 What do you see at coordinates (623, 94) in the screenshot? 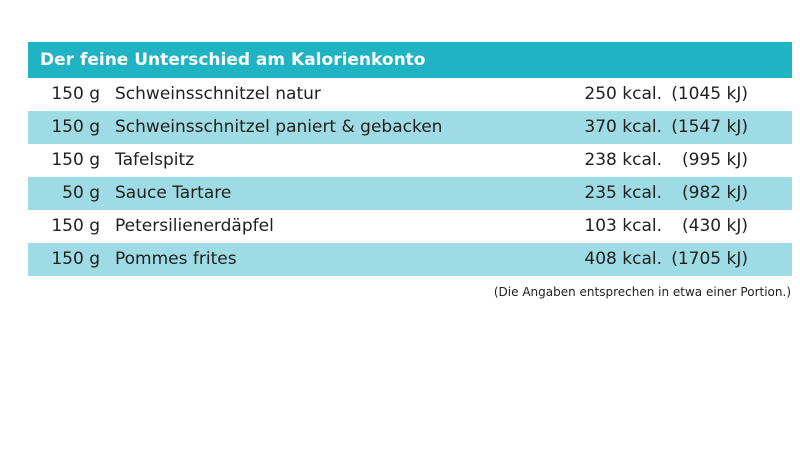
I see `row-kcal: 250 kcal.` at bounding box center [623, 94].